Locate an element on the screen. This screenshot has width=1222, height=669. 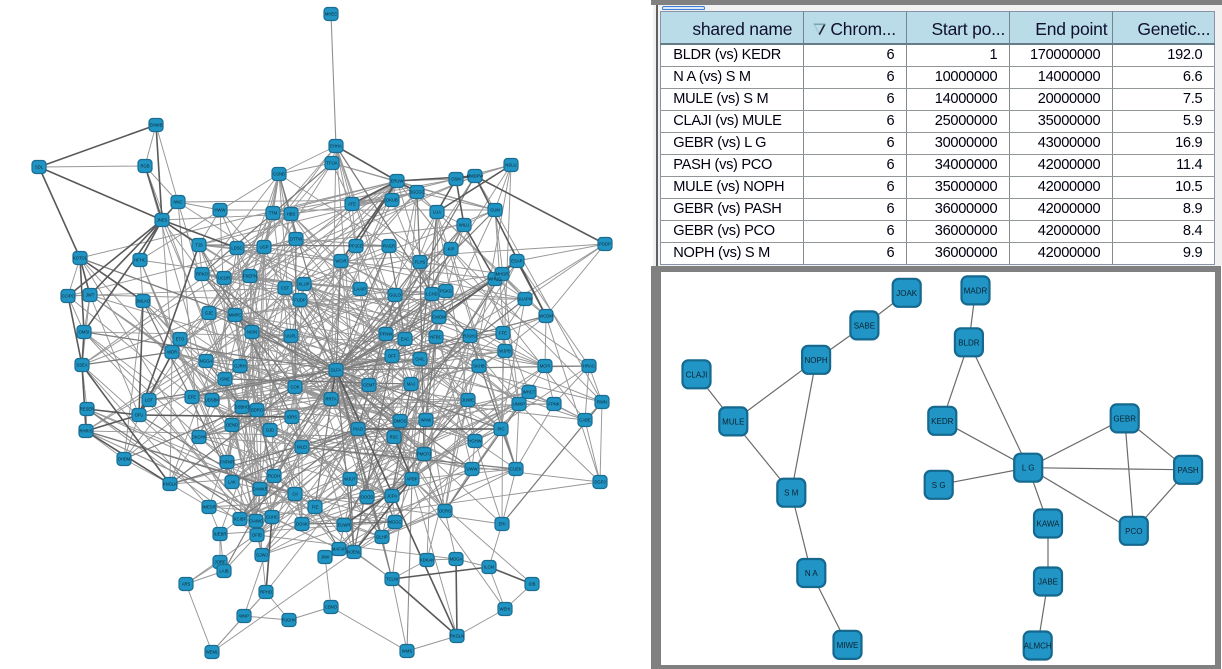
svg-text: ILCM is located at coordinates (489, 567).